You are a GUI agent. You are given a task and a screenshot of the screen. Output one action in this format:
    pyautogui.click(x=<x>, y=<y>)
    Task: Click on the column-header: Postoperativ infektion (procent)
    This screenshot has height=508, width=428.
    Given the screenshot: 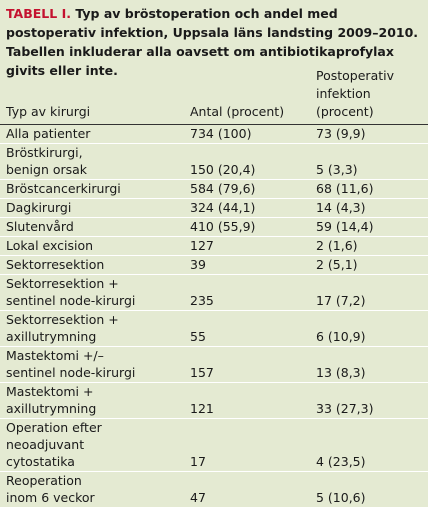 What is the action you would take?
    pyautogui.click(x=372, y=95)
    